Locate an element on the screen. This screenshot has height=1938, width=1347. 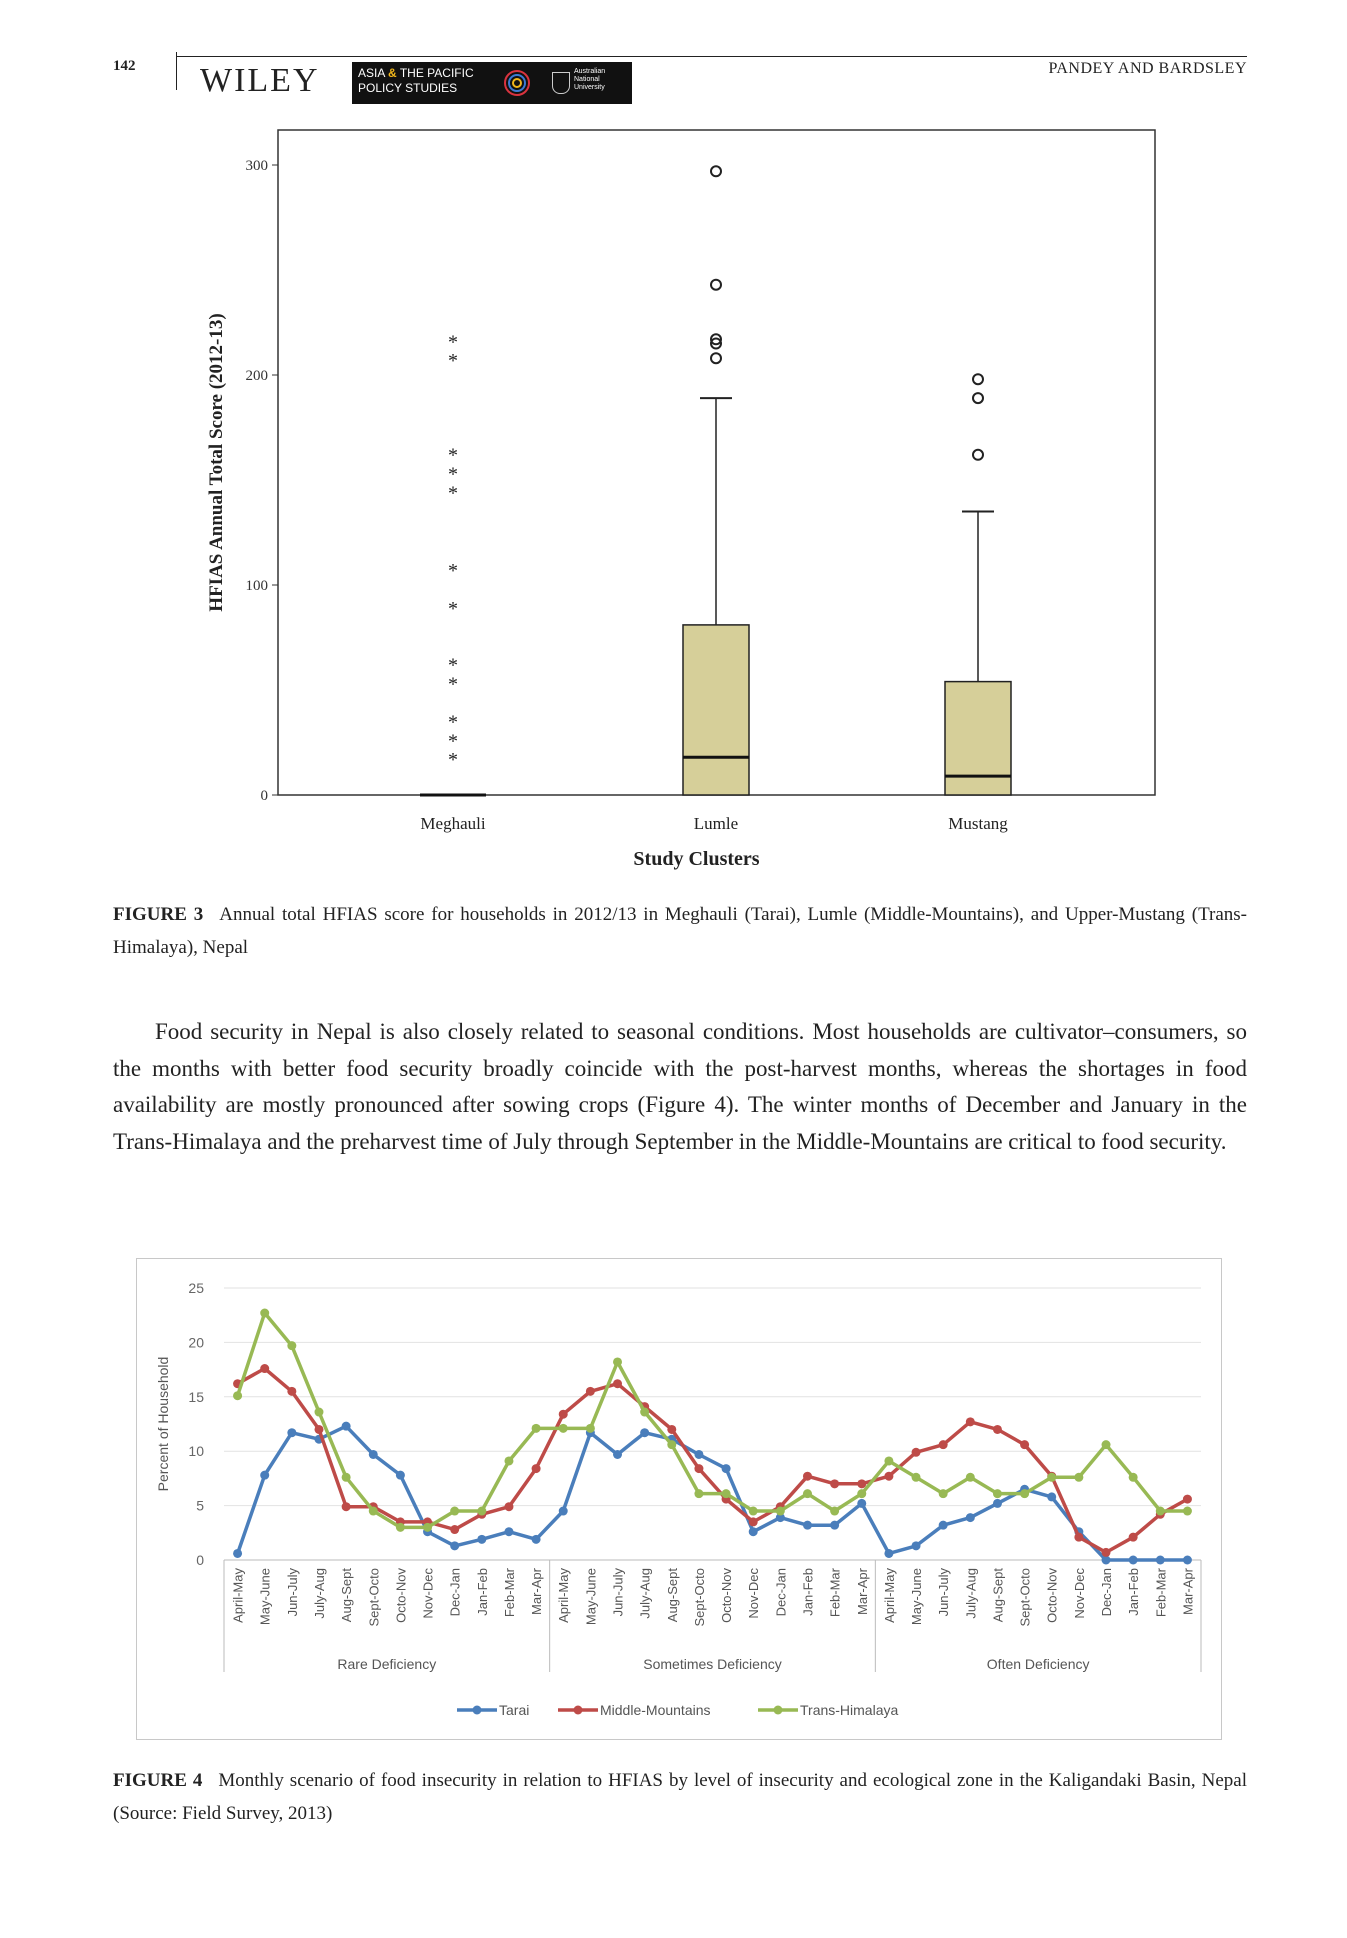
legend-label: Trans-Himalaya is located at coordinates (849, 1710).